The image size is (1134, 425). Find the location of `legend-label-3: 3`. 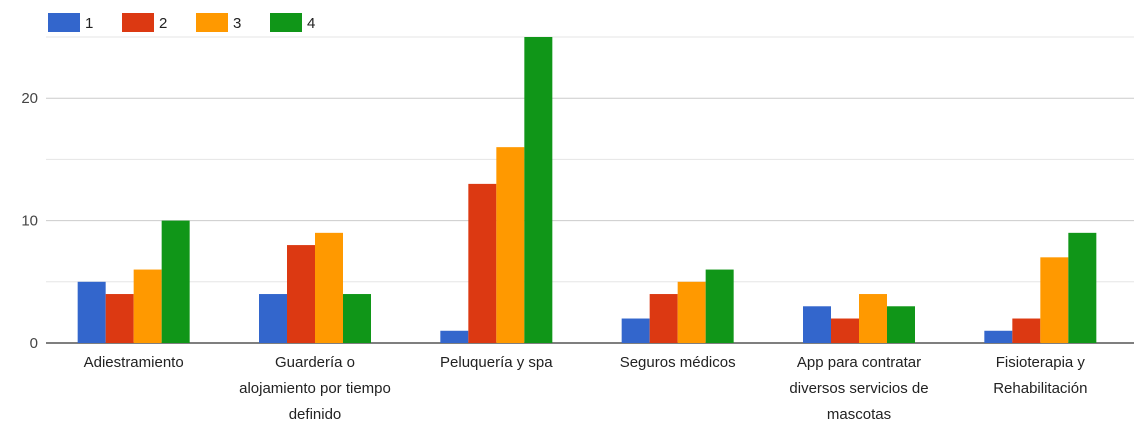

legend-label-3: 3 is located at coordinates (237, 23).